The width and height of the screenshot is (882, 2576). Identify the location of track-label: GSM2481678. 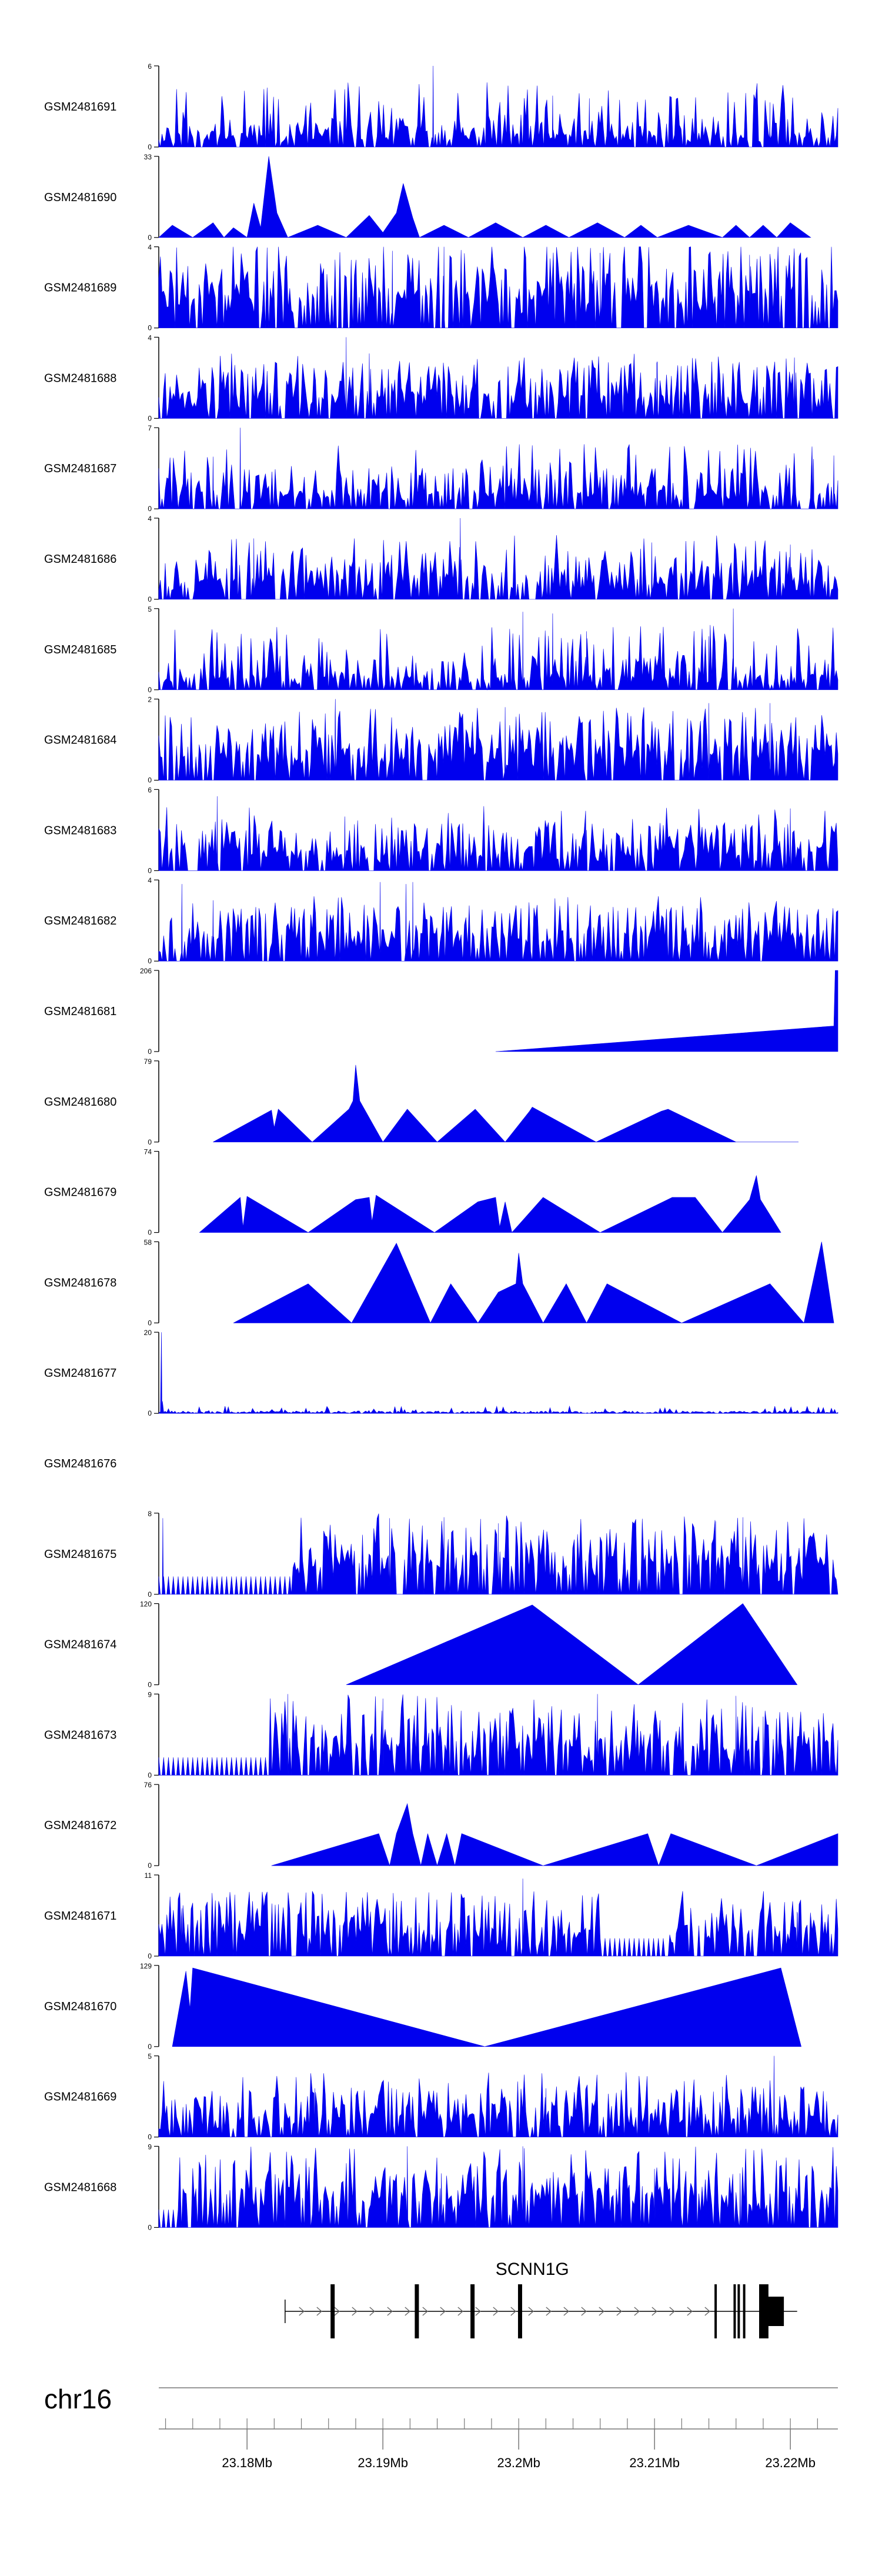
(80, 1282).